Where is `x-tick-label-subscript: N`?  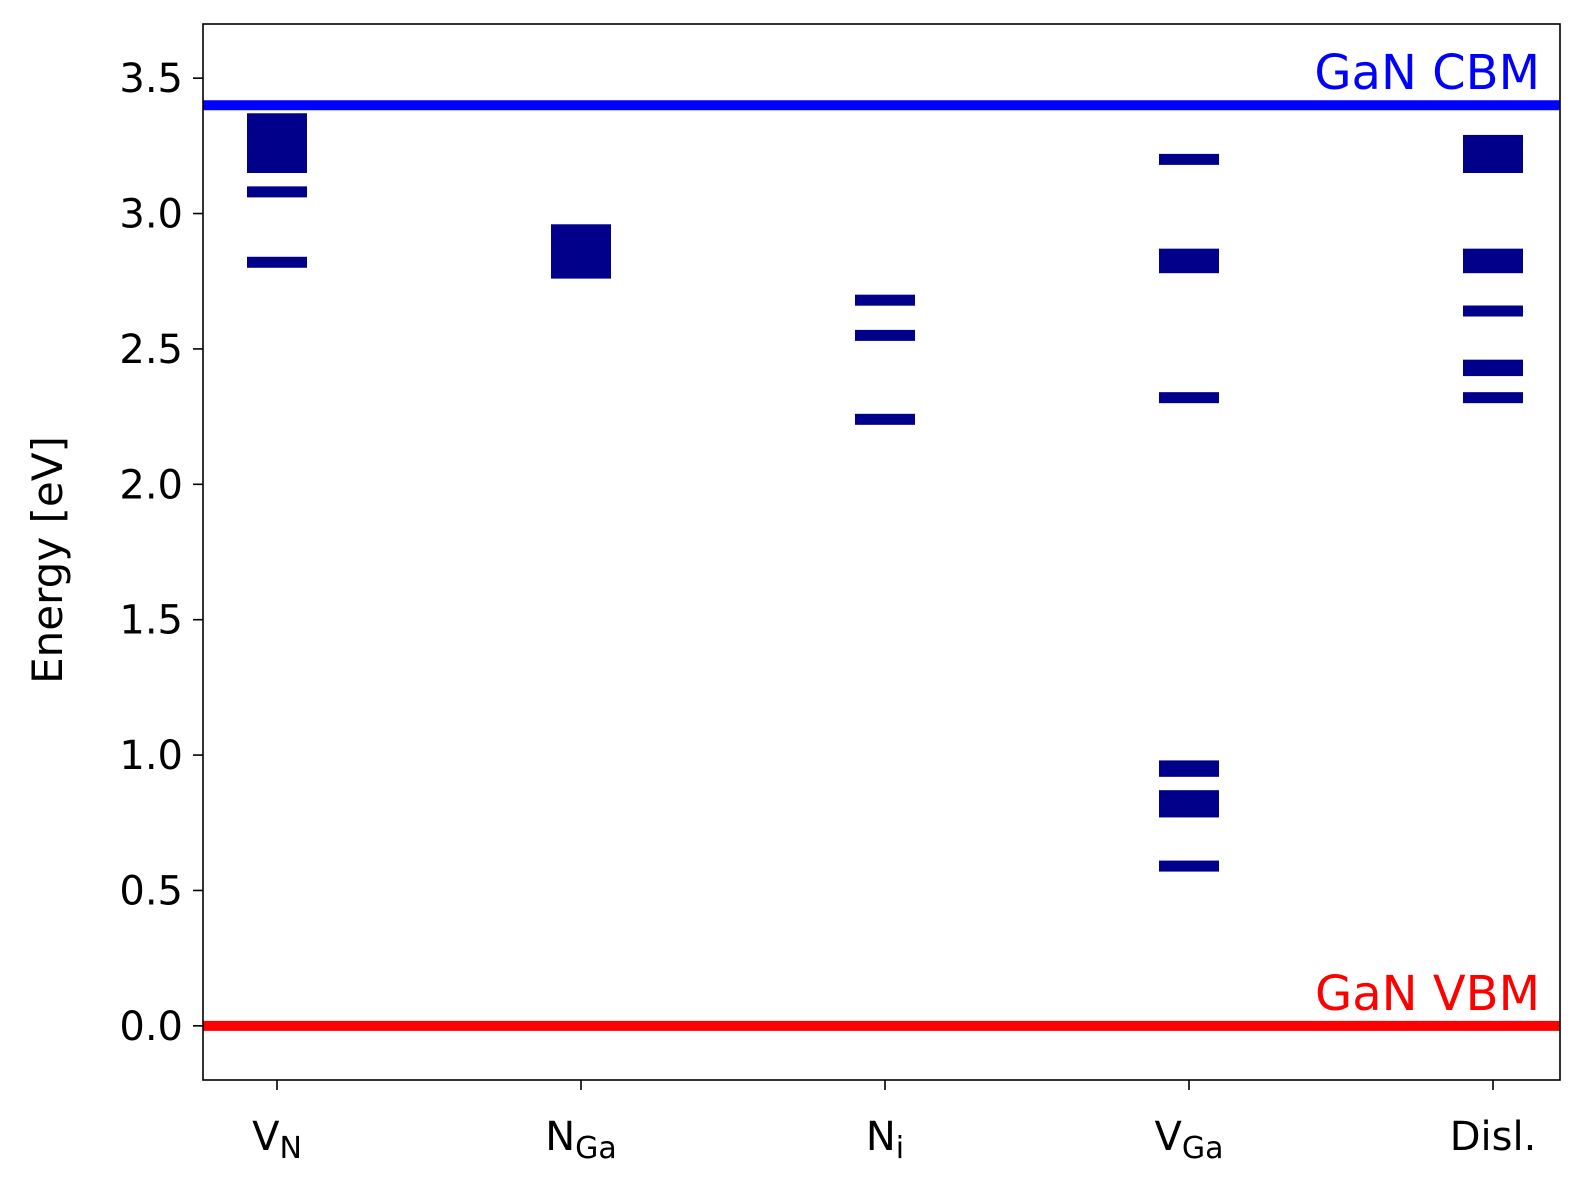
x-tick-label-subscript: N is located at coordinates (290, 1148).